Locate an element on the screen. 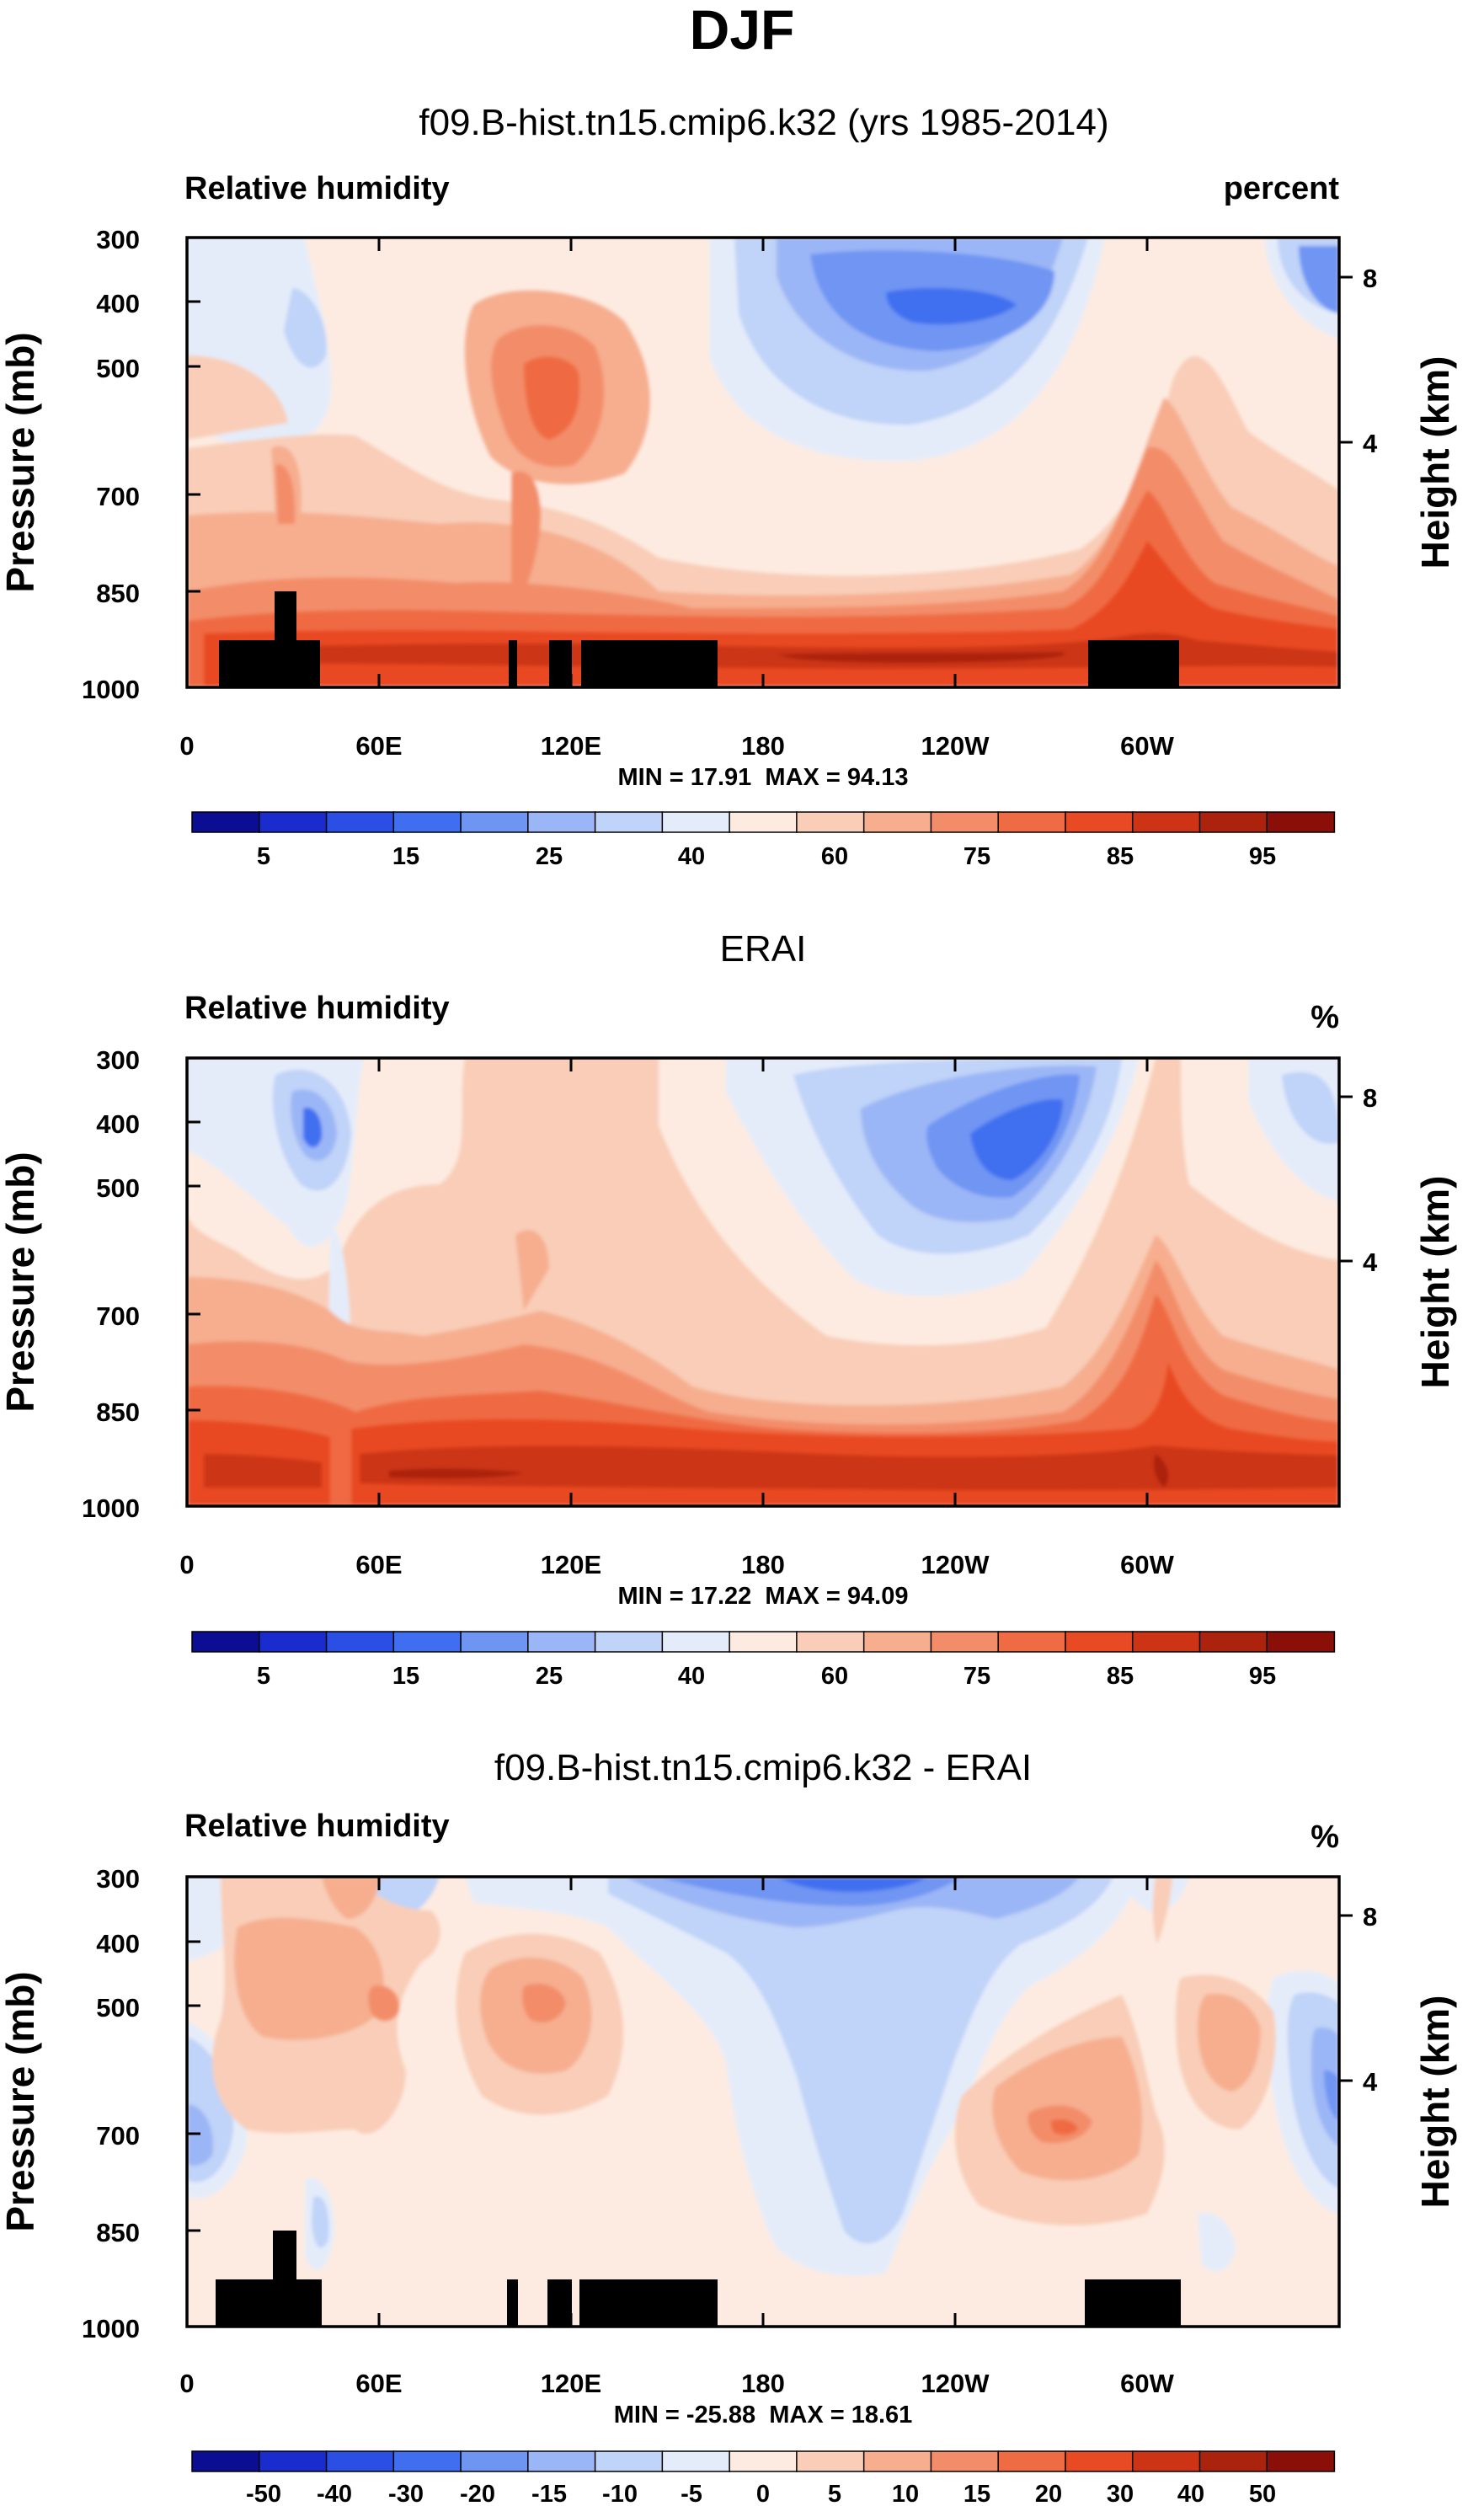  panel-3-colorbar-label: 40 is located at coordinates (1190, 2494).